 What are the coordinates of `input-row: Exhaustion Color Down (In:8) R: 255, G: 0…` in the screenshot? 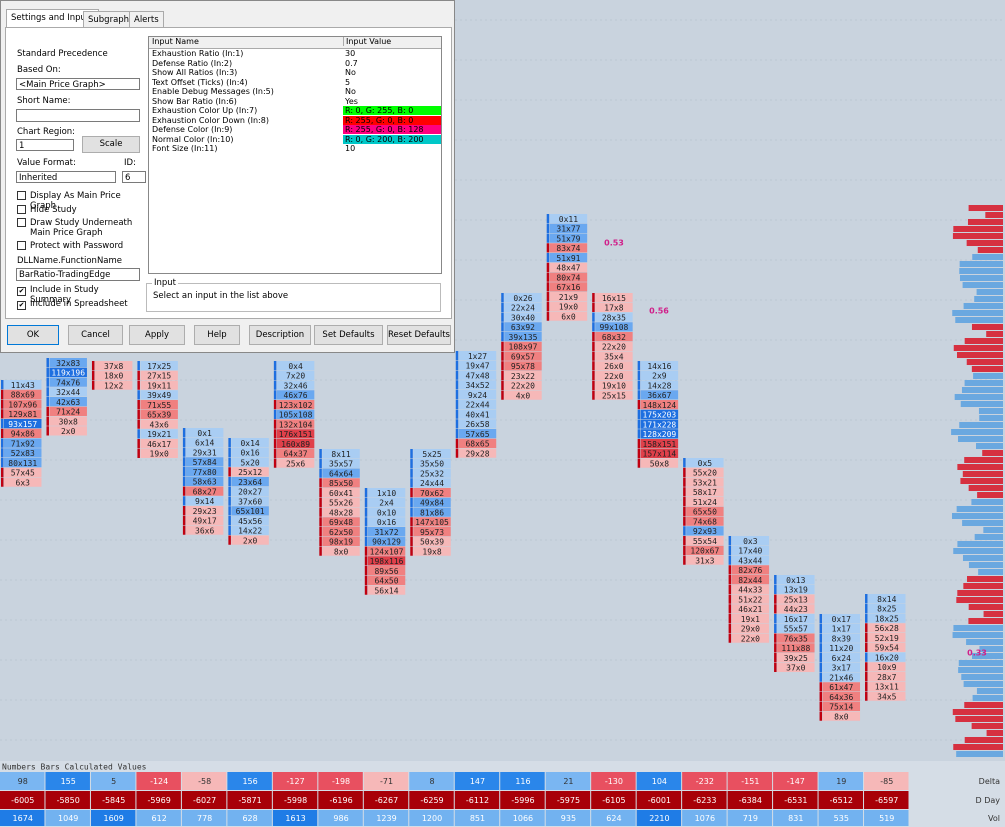 It's located at (295, 120).